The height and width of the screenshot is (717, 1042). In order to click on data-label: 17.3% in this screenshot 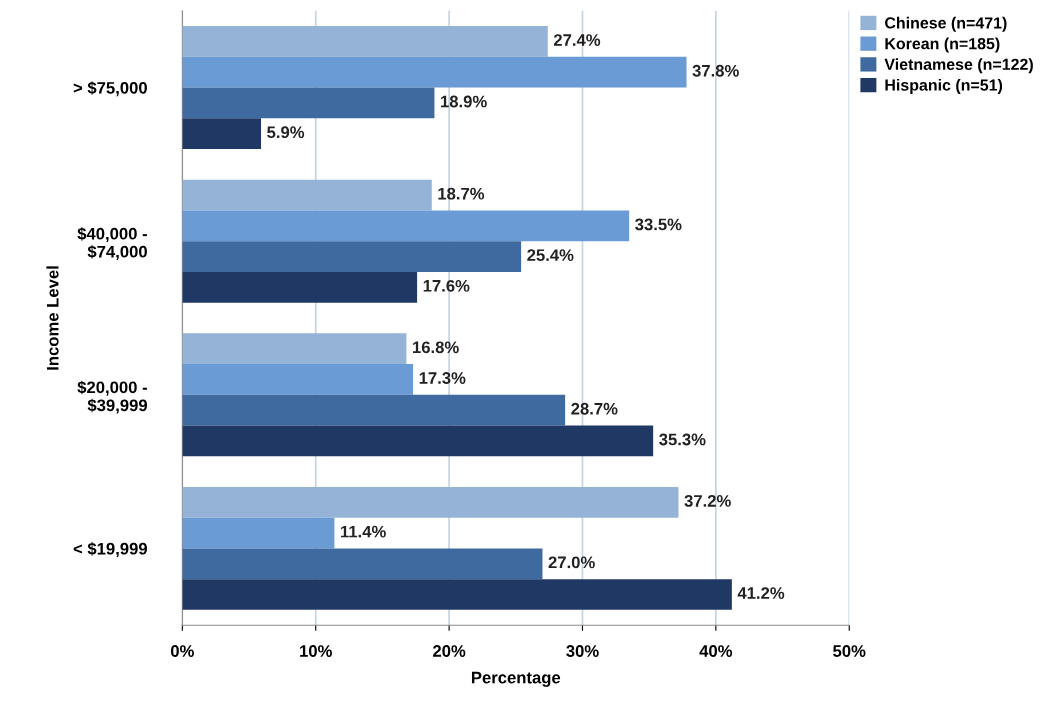, I will do `click(442, 378)`.